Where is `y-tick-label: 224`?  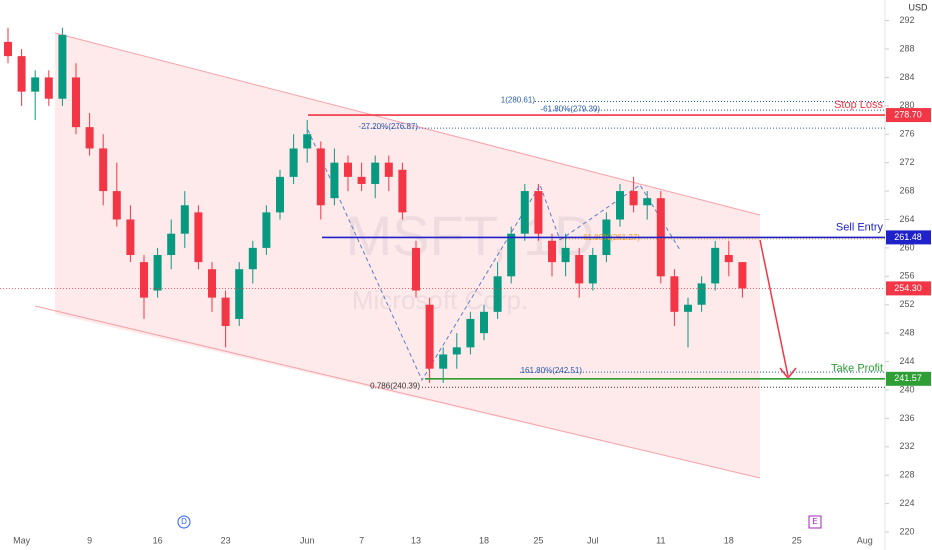 y-tick-label: 224 is located at coordinates (906, 503).